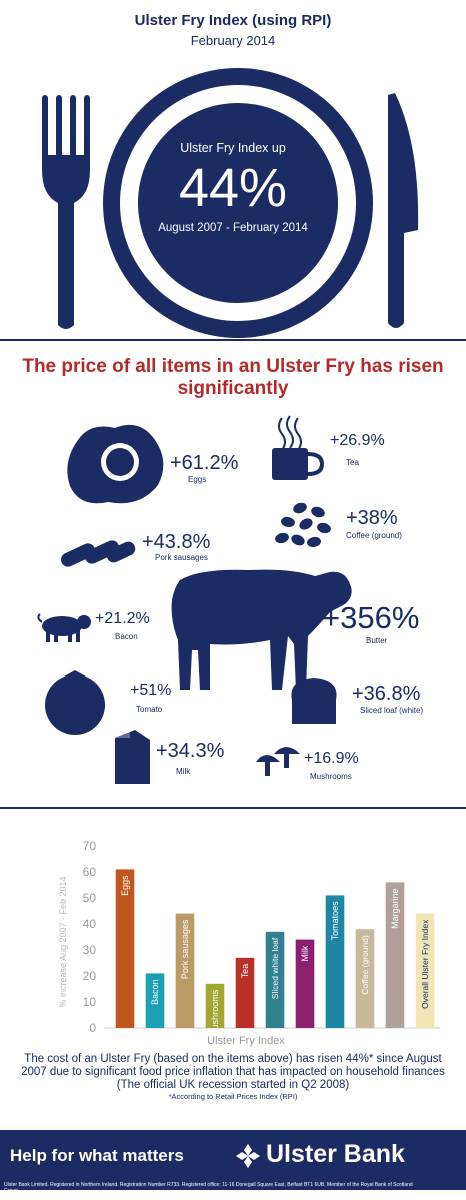 This screenshot has height=1200, width=466. Describe the element at coordinates (233, 148) in the screenshot. I see `plate-caption: Ulster Fry Index up` at that location.